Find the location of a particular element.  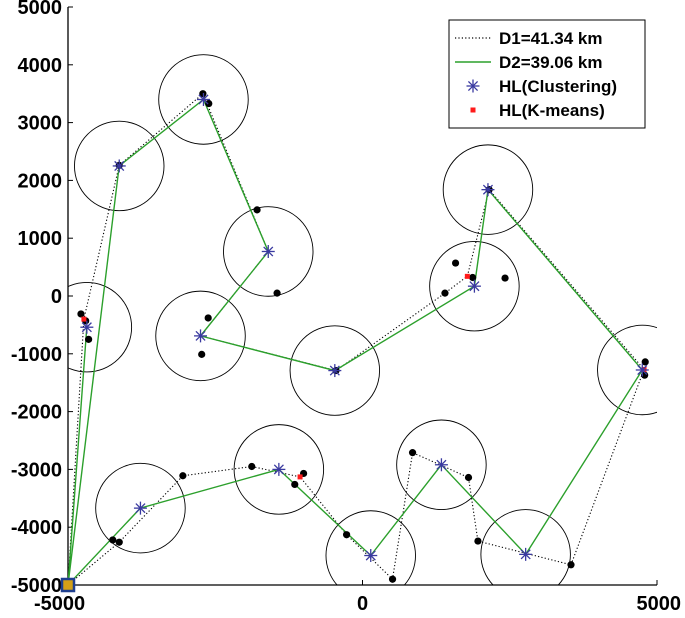

legend-label: D2=39.06 km is located at coordinates (551, 62).